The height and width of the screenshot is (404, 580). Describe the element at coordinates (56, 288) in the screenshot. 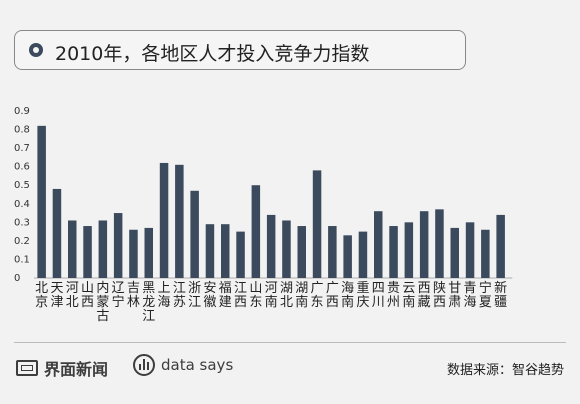

I see `x-tick-label: 天` at that location.